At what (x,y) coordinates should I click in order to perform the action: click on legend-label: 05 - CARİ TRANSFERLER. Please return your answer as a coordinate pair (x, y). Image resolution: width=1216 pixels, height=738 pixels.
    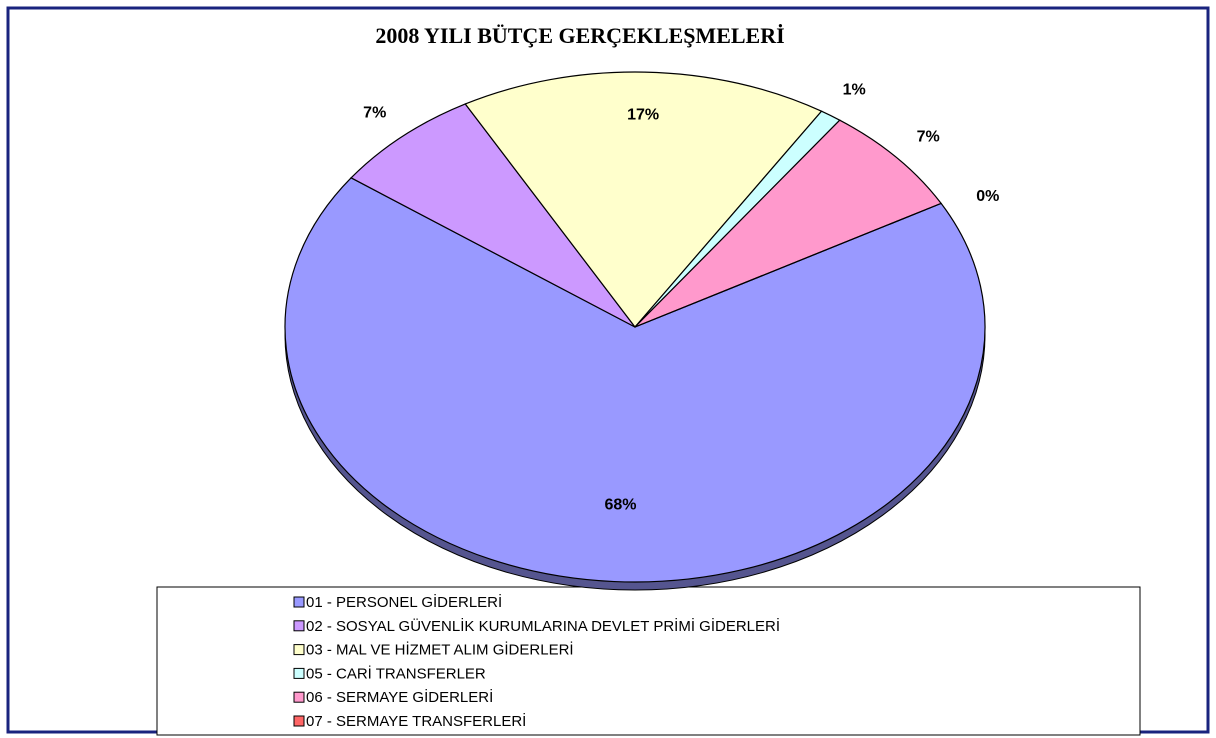
    Looking at the image, I should click on (396, 673).